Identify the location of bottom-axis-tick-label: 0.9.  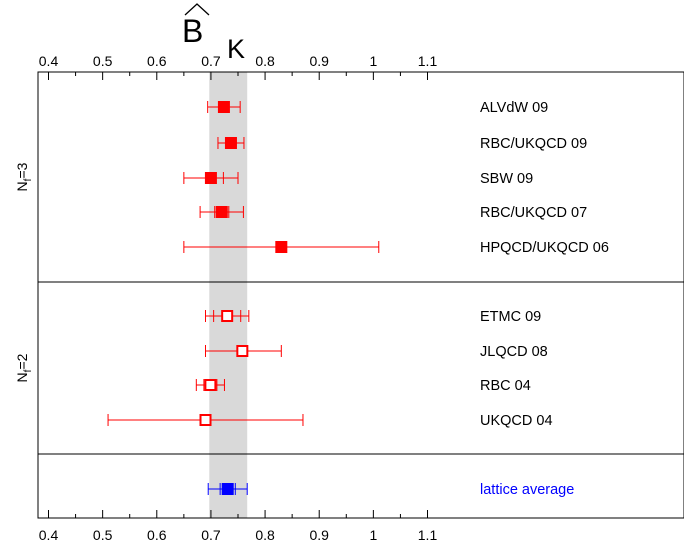
(319, 535).